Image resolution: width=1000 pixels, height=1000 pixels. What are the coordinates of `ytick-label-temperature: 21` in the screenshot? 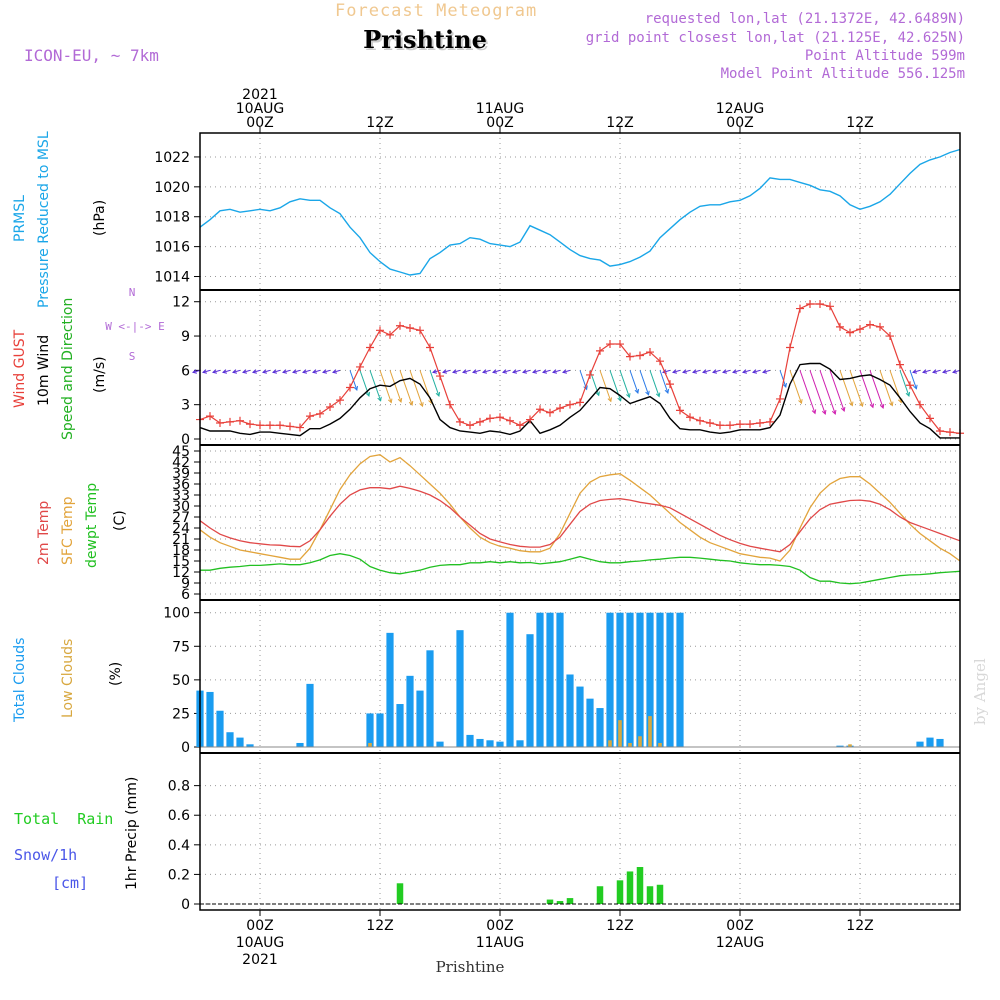 It's located at (181, 540).